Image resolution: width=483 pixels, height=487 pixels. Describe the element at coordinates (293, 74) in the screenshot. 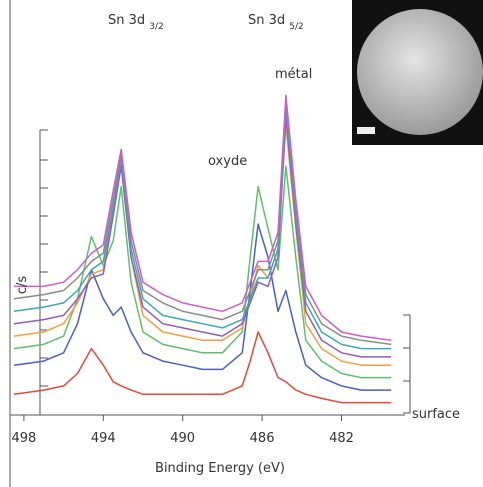

I see `annotation: métal` at that location.